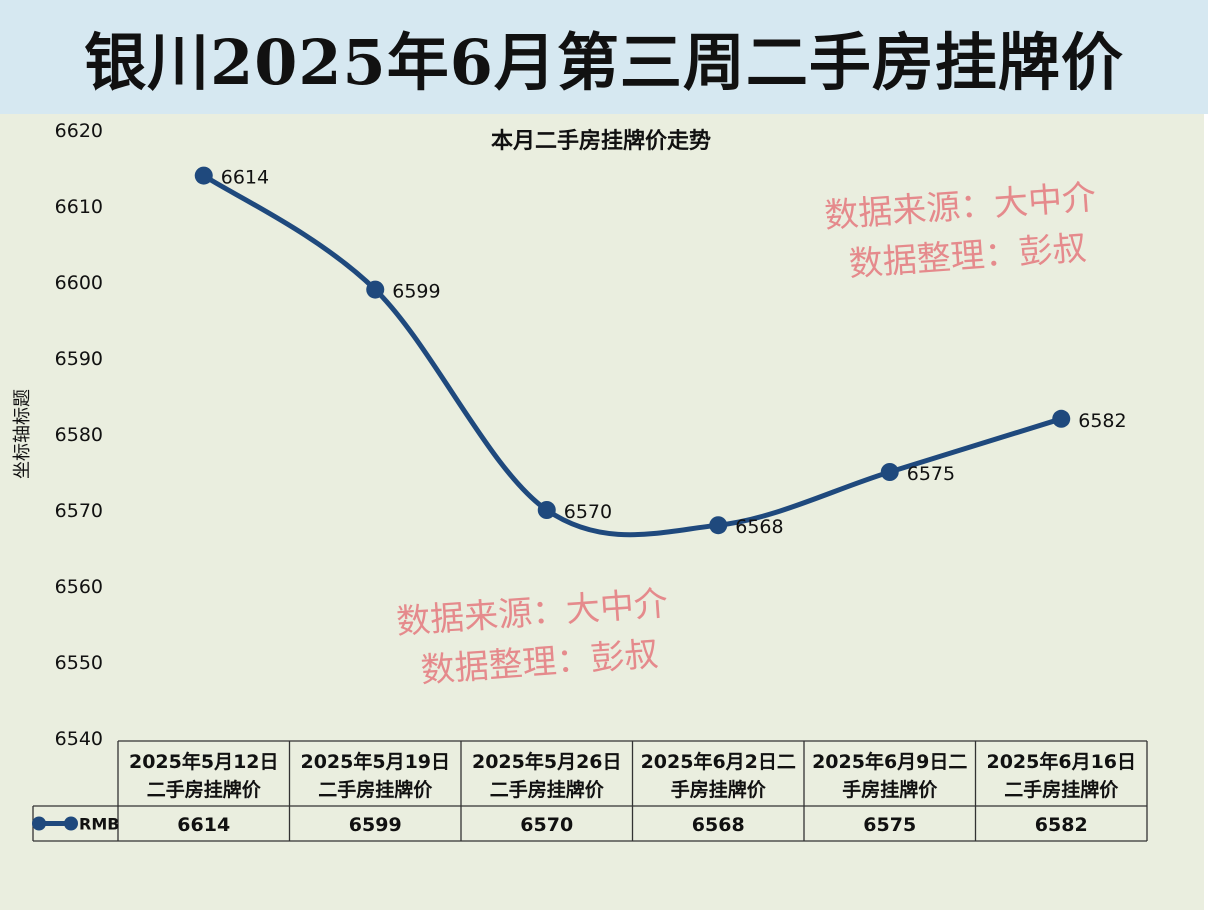 The height and width of the screenshot is (910, 1208). Describe the element at coordinates (79, 587) in the screenshot. I see `y-tick-label: 6560` at that location.